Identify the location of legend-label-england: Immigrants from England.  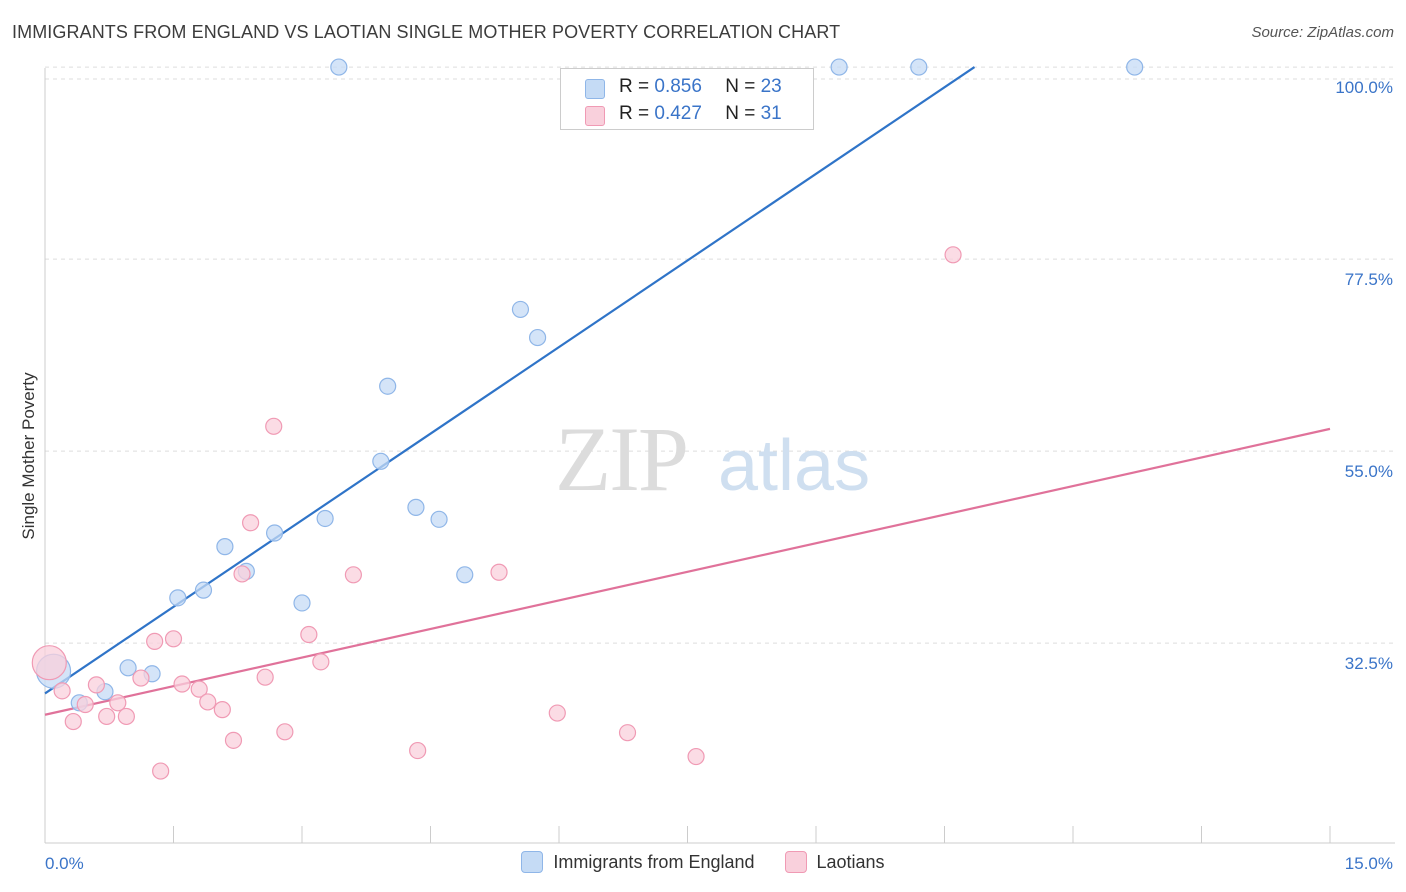
(654, 861).